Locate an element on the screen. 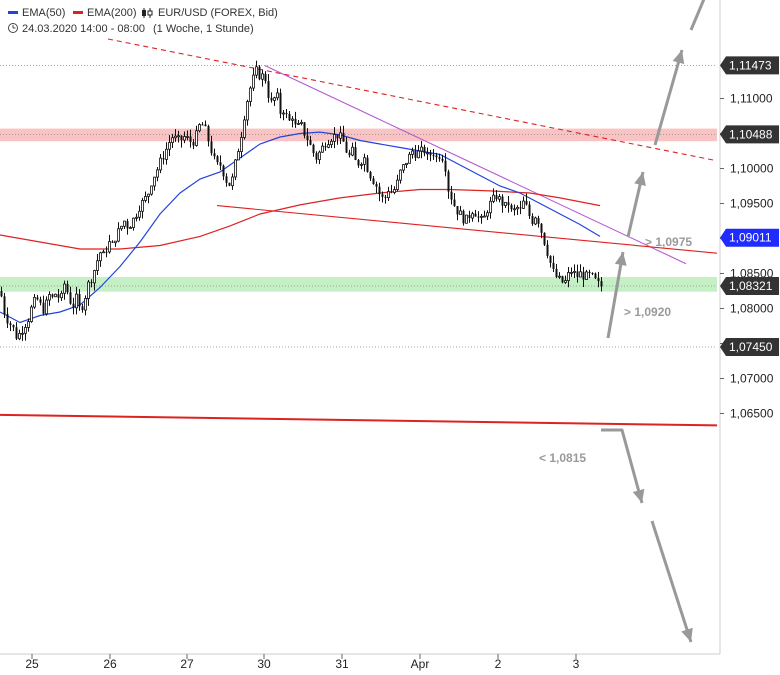 This screenshot has width=780, height=675. timeframe-label: (1 Woche, 1 Stunde) is located at coordinates (203, 29).